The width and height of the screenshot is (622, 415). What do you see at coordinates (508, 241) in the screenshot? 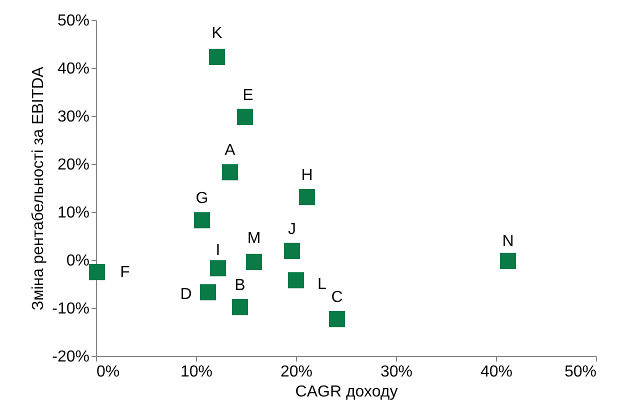
I see `annotation: N` at bounding box center [508, 241].